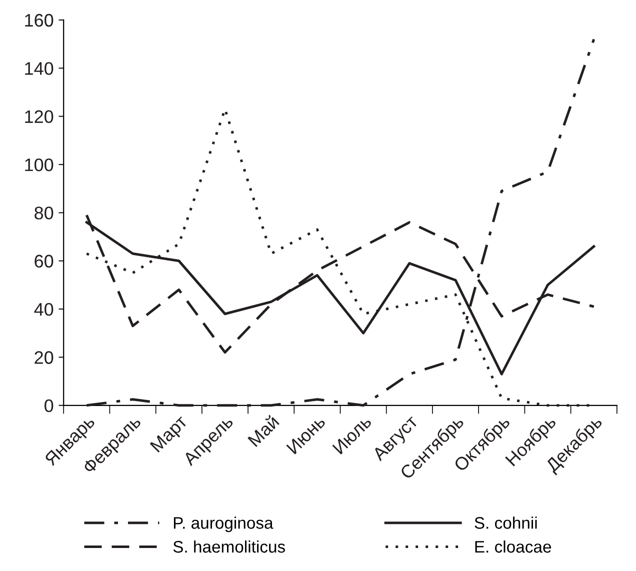  Describe the element at coordinates (39, 68) in the screenshot. I see `y-tick-label: 140` at that location.